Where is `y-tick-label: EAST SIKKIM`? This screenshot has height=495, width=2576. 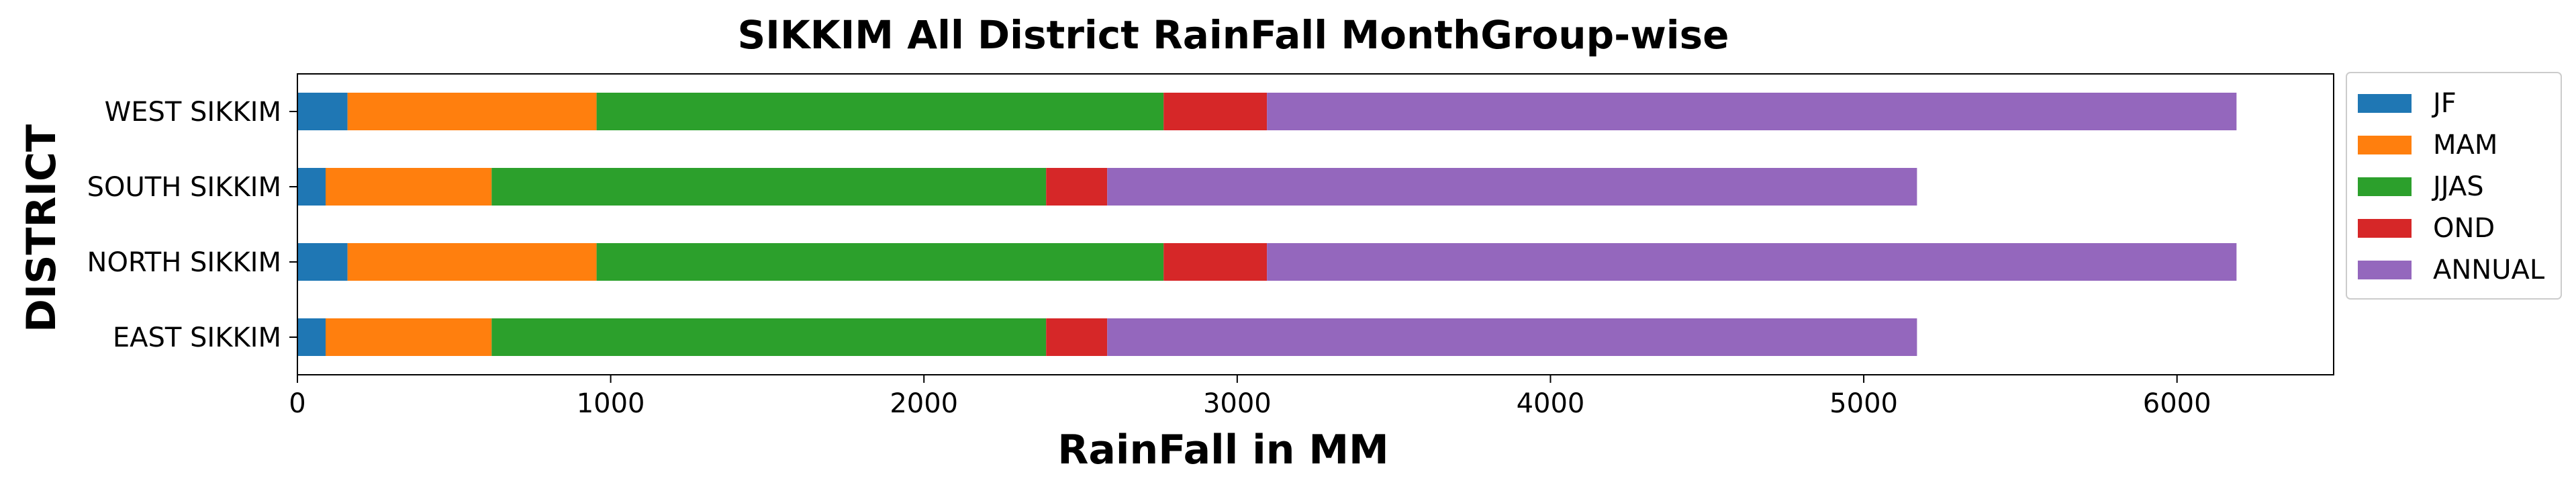 y-tick-label: EAST SIKKIM is located at coordinates (197, 337).